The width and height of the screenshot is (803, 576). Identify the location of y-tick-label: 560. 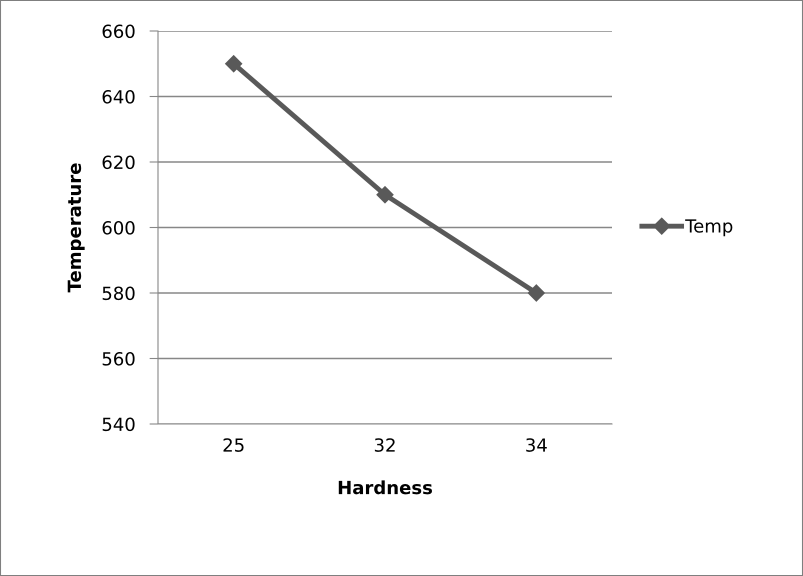
(118, 359).